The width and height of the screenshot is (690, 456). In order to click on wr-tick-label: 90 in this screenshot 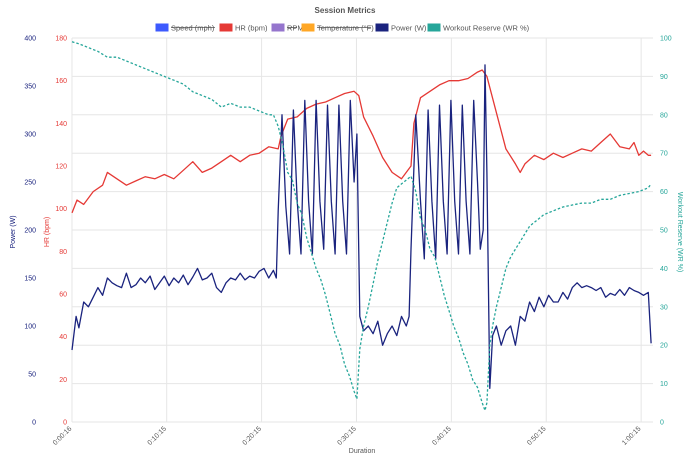, I will do `click(664, 77)`.